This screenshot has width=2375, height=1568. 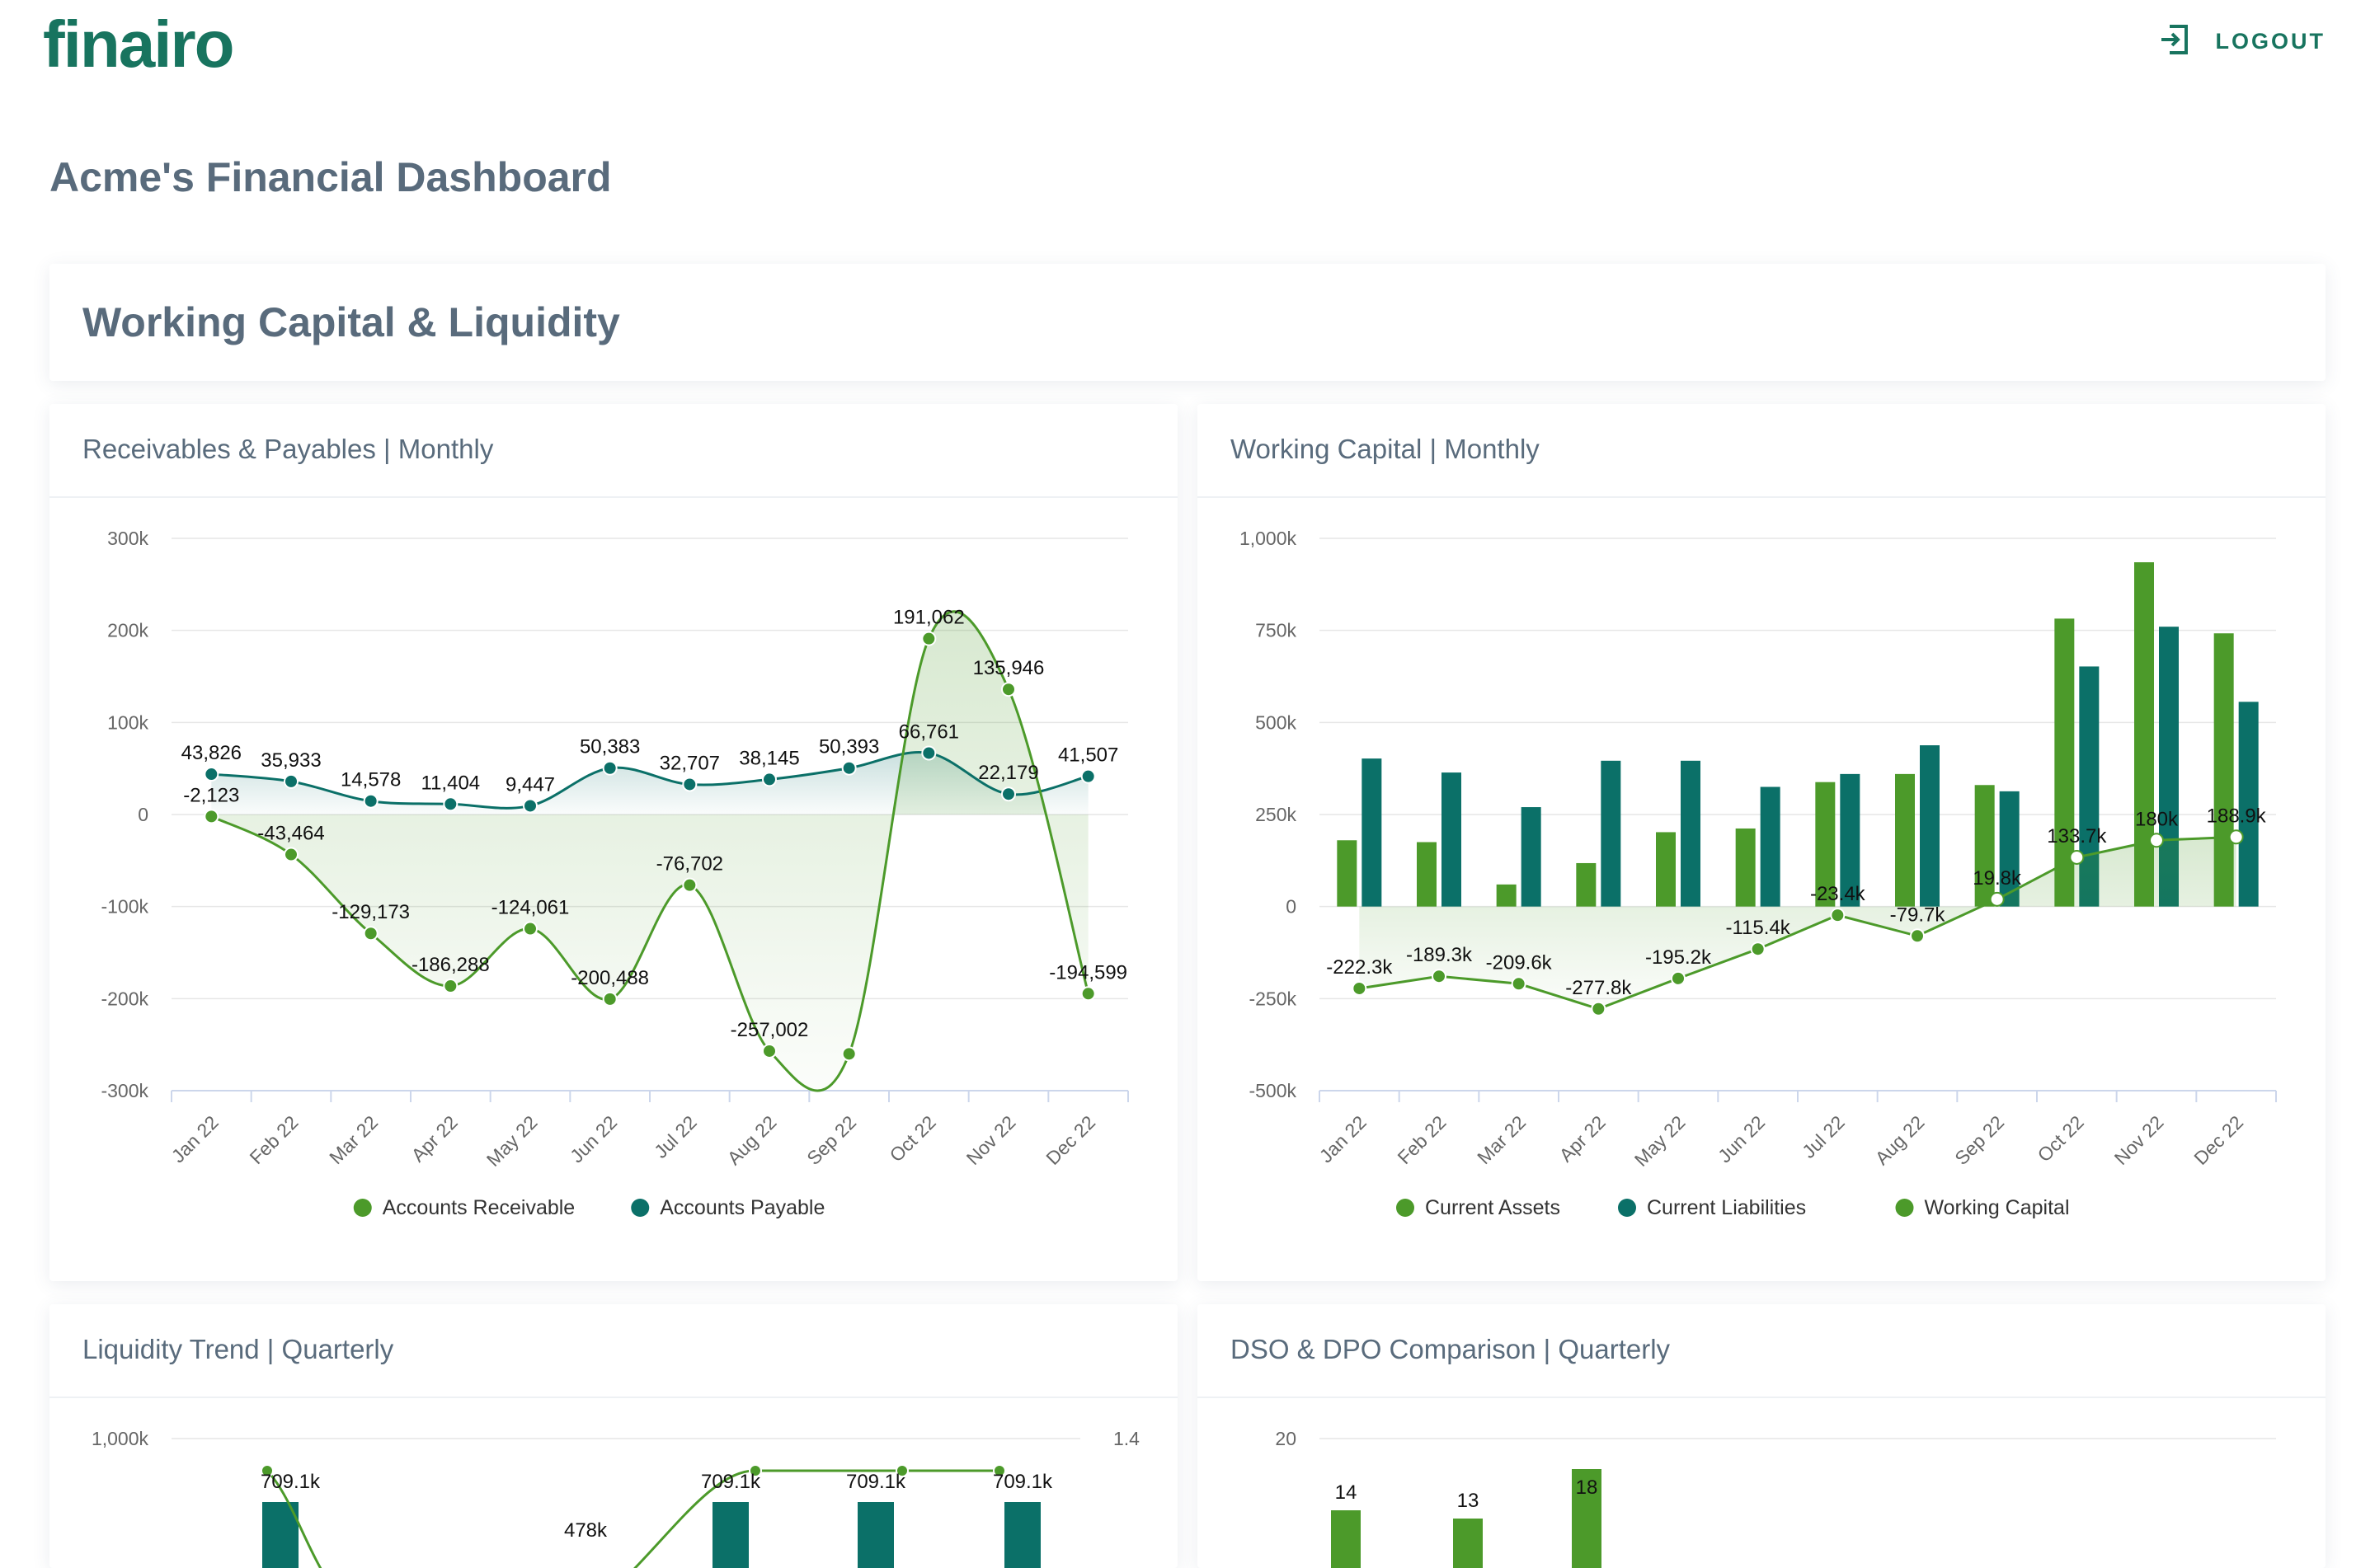 I want to click on card-title: Receivables & Payables | Monthly, so click(x=288, y=449).